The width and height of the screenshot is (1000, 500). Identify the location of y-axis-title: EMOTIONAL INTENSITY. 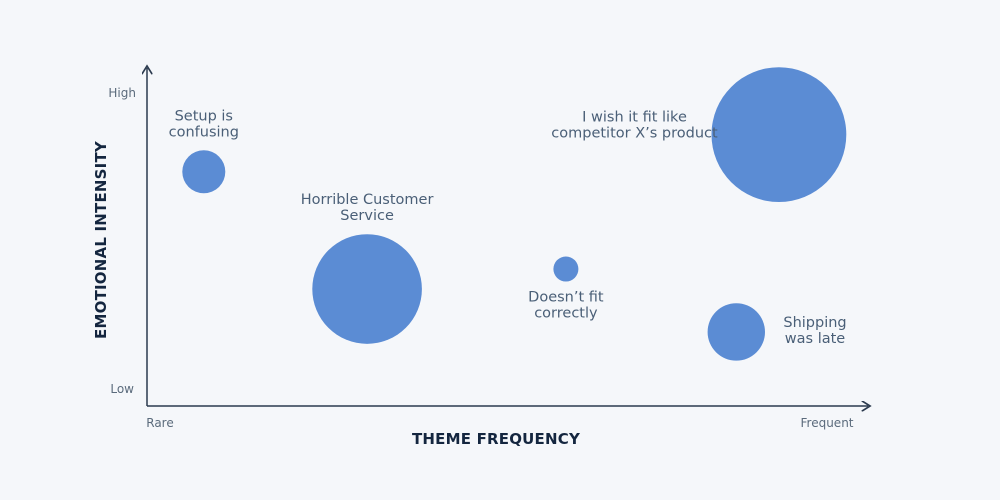
(101, 239).